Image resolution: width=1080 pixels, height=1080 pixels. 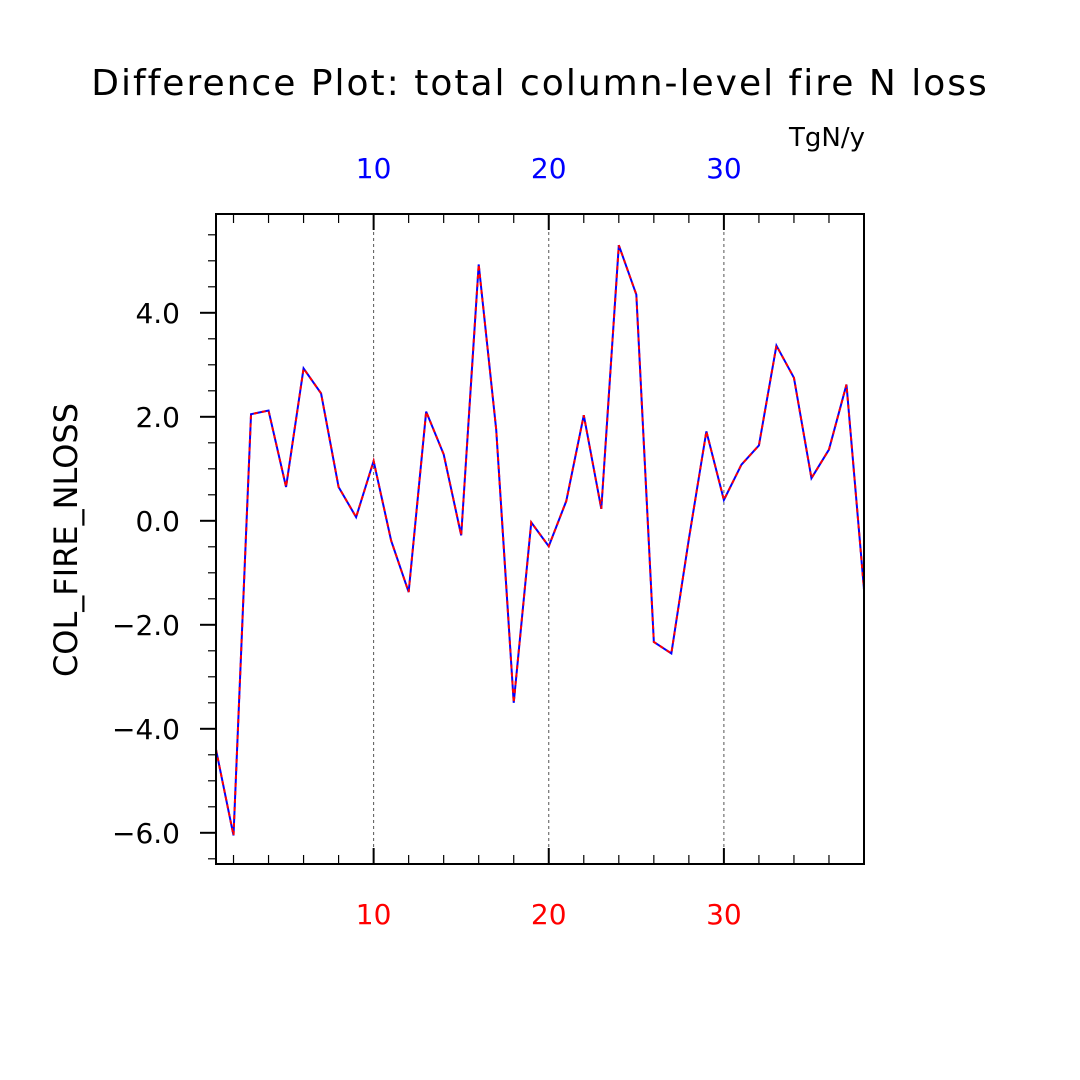 What do you see at coordinates (374, 914) in the screenshot?
I see `x-tick-label-bottom: 10` at bounding box center [374, 914].